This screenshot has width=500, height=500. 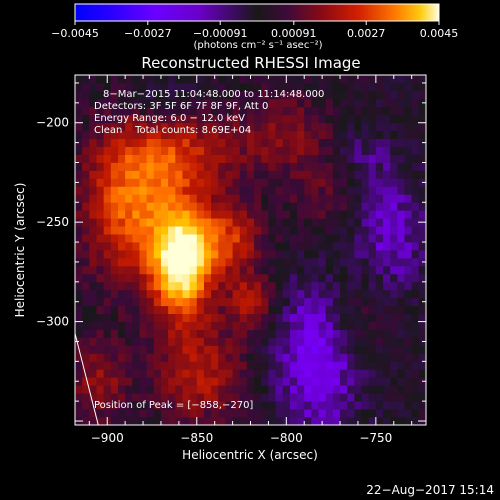 I want to click on y-tick-label: −250, so click(x=52, y=222).